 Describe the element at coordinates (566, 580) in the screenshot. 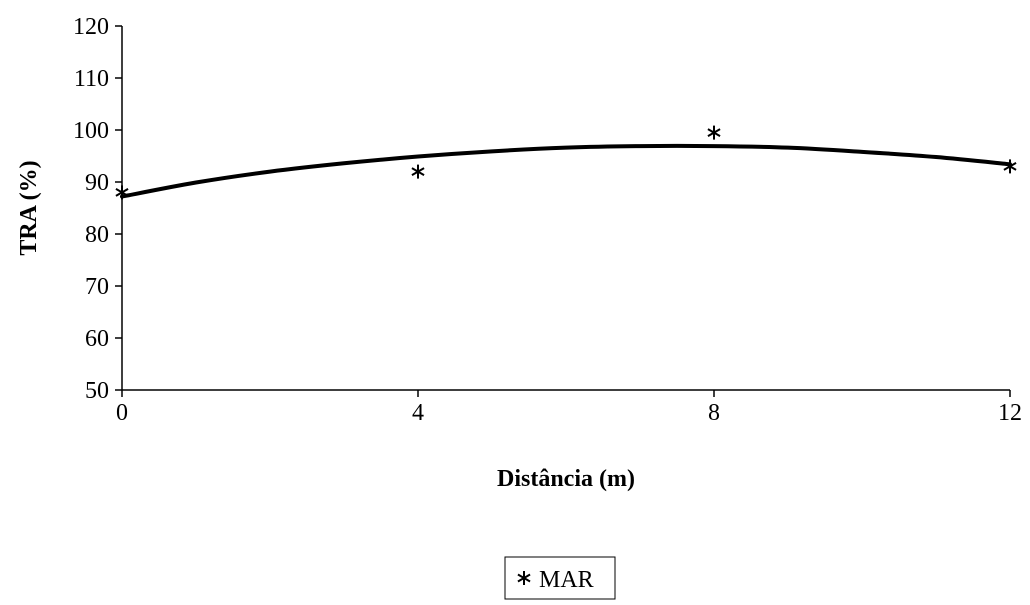

I see `legend-label-mar: MAR` at that location.